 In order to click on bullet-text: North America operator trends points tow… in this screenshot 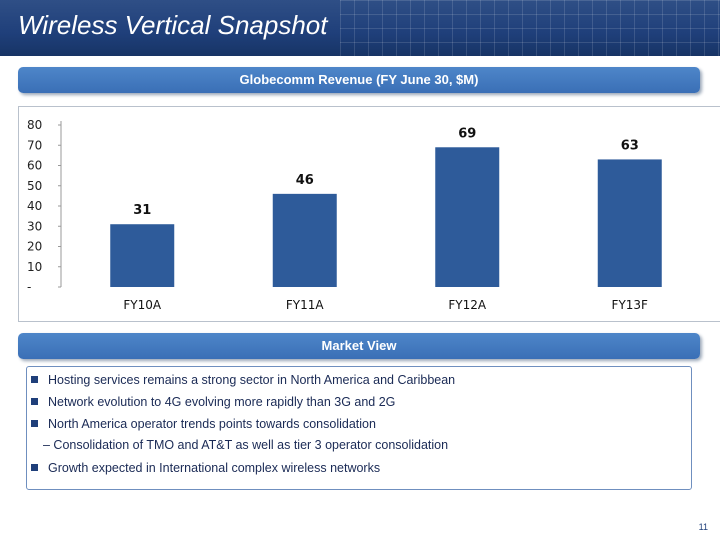, I will do `click(212, 424)`.